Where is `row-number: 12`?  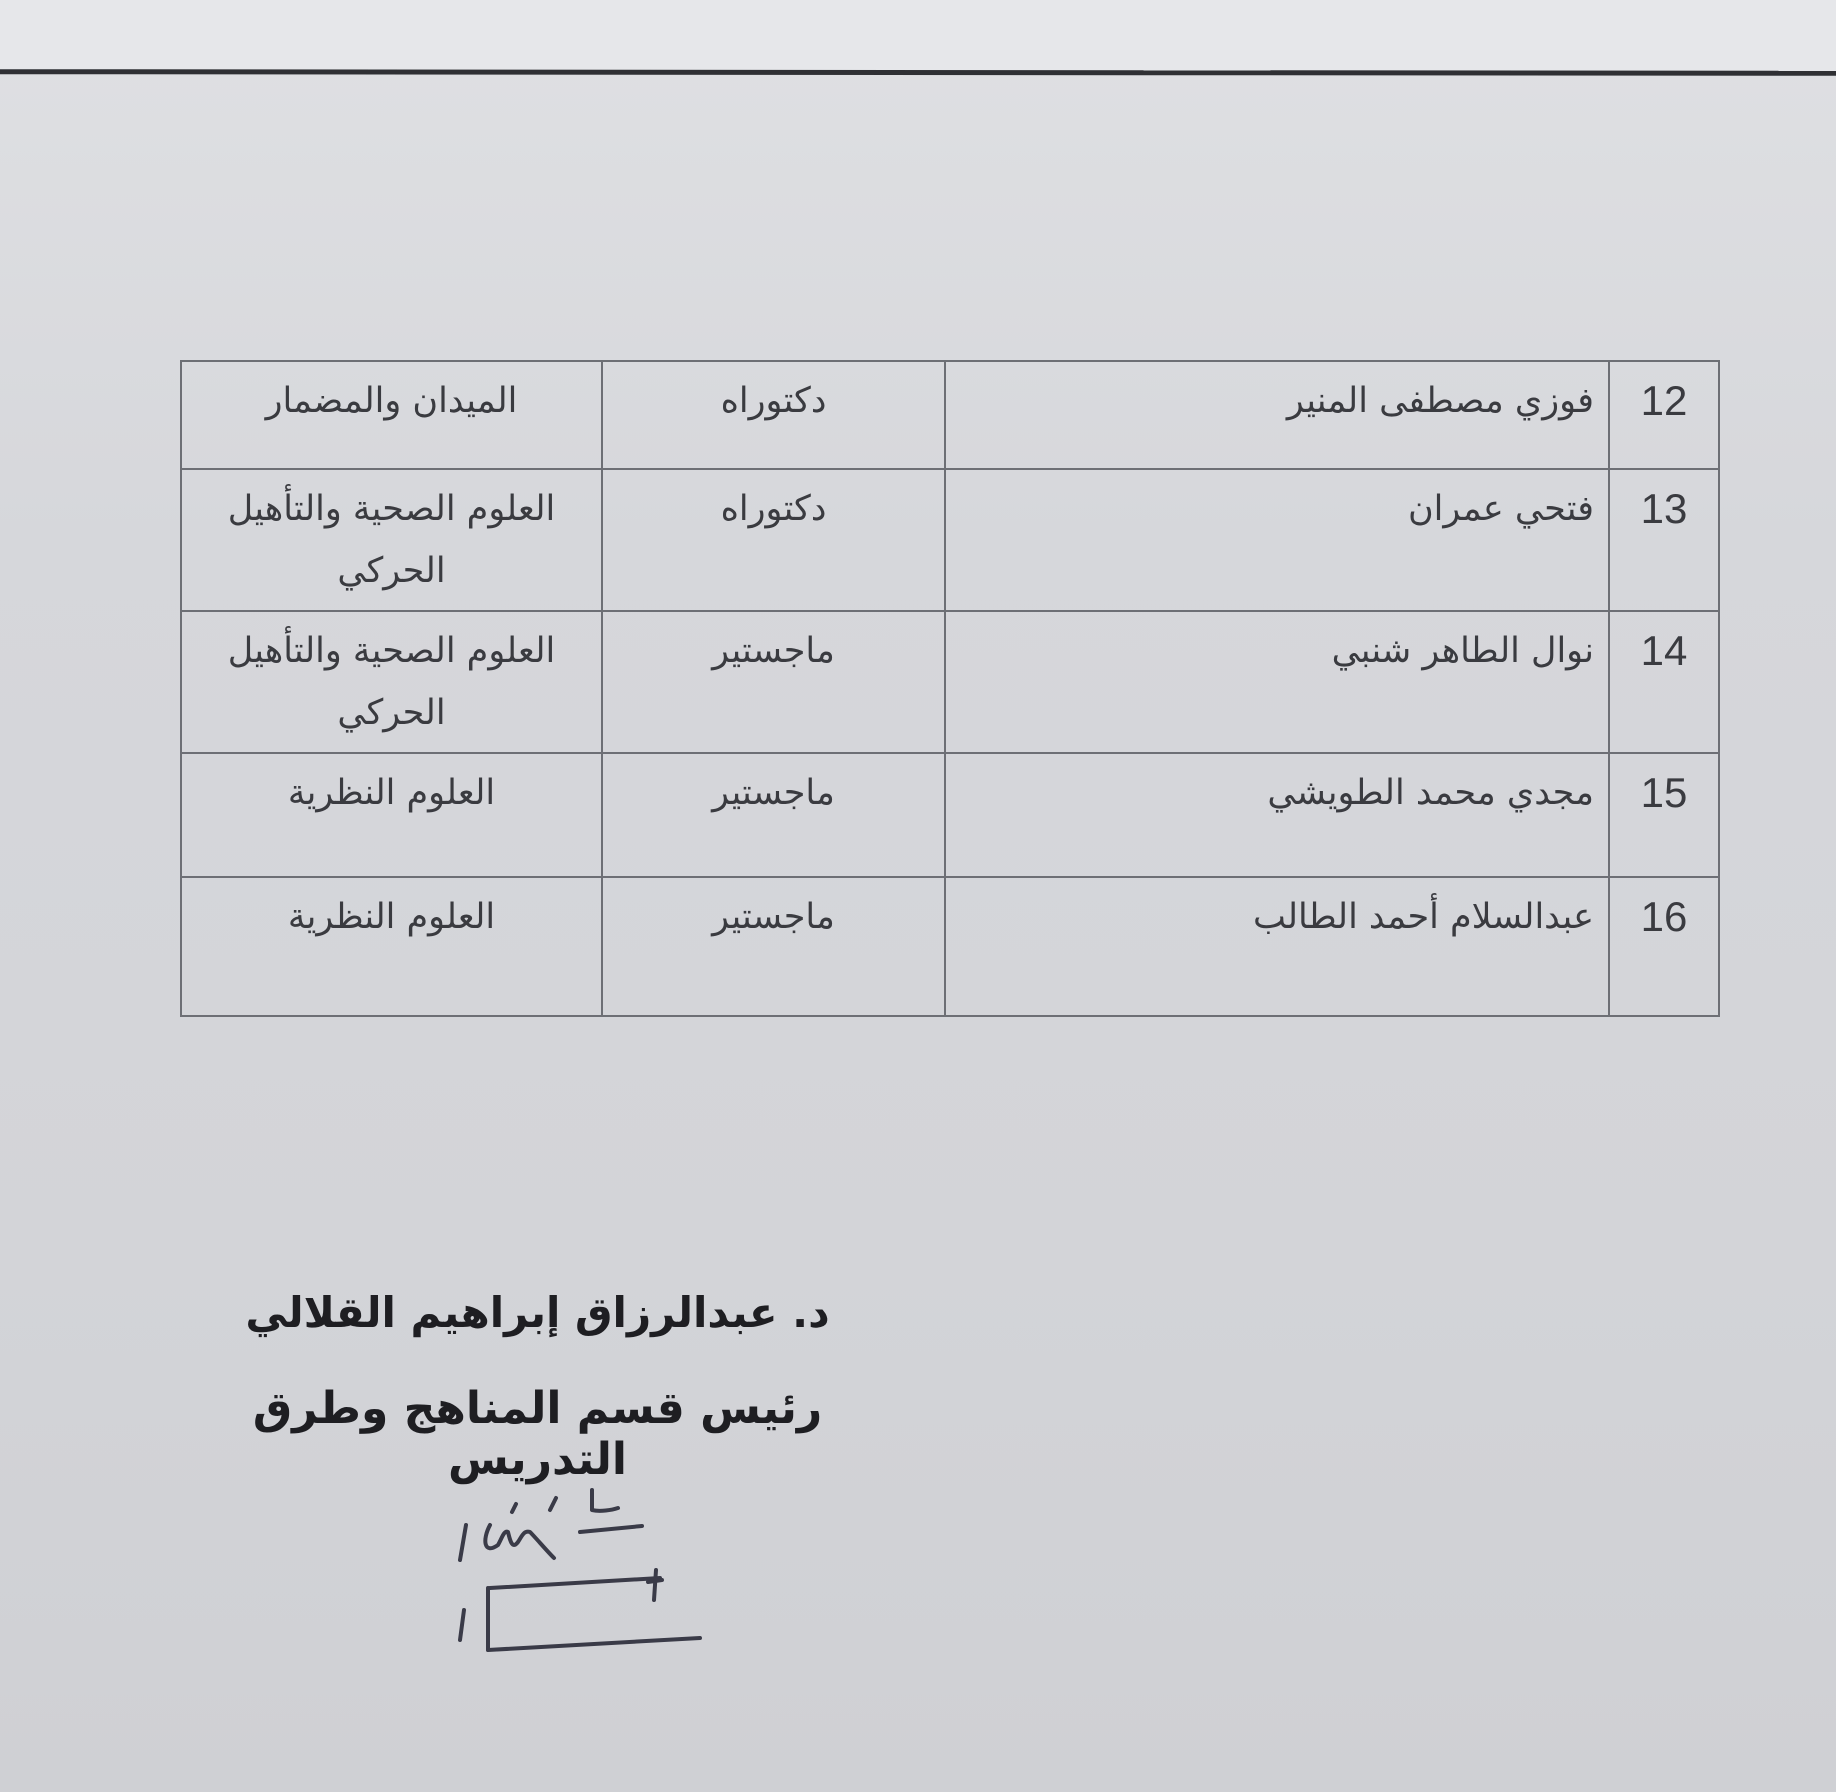
row-number: 12 is located at coordinates (1664, 415).